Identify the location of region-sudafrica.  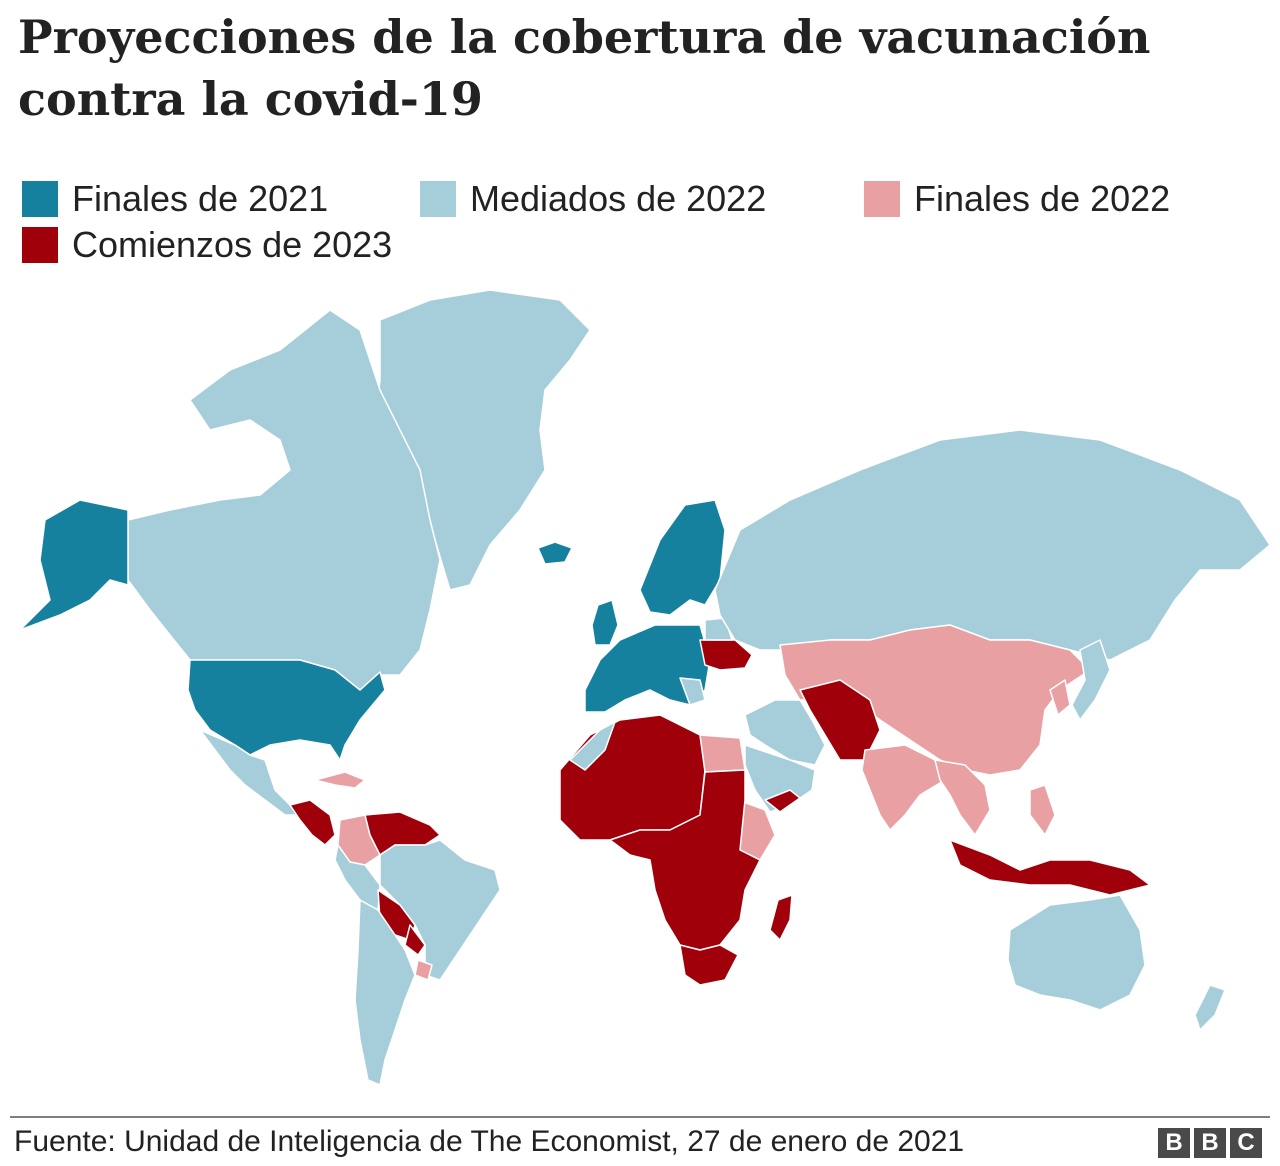
(709, 965).